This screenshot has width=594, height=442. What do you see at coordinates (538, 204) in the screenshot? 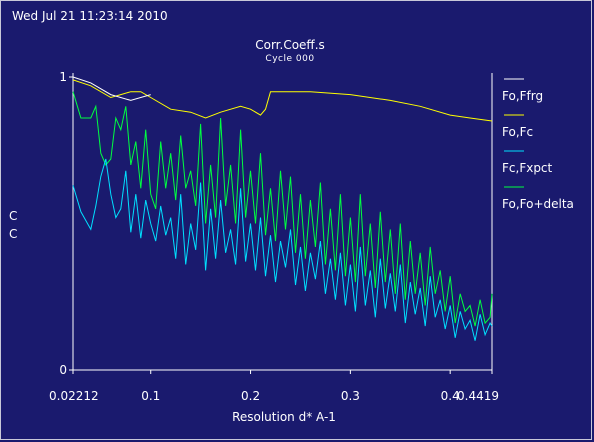
I see `legend-label: Fo,Fo+delta` at bounding box center [538, 204].